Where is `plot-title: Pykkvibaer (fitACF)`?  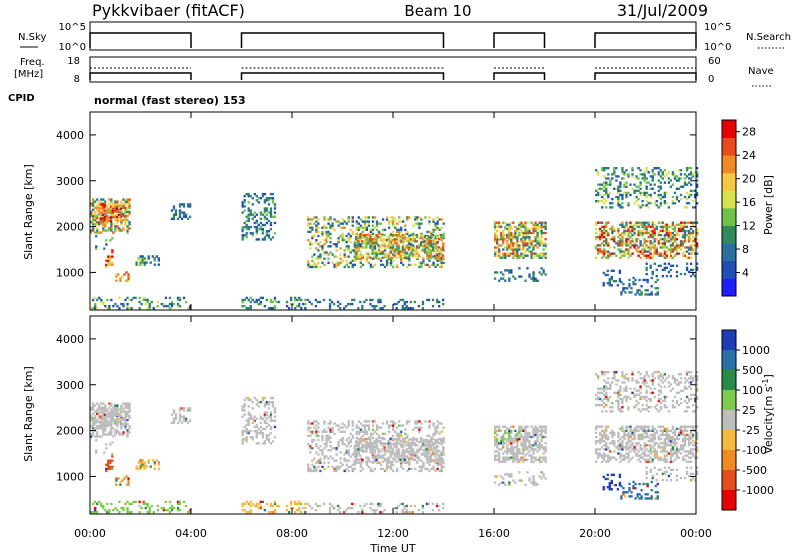
plot-title: Pykkvibaer (fitACF) is located at coordinates (168, 10).